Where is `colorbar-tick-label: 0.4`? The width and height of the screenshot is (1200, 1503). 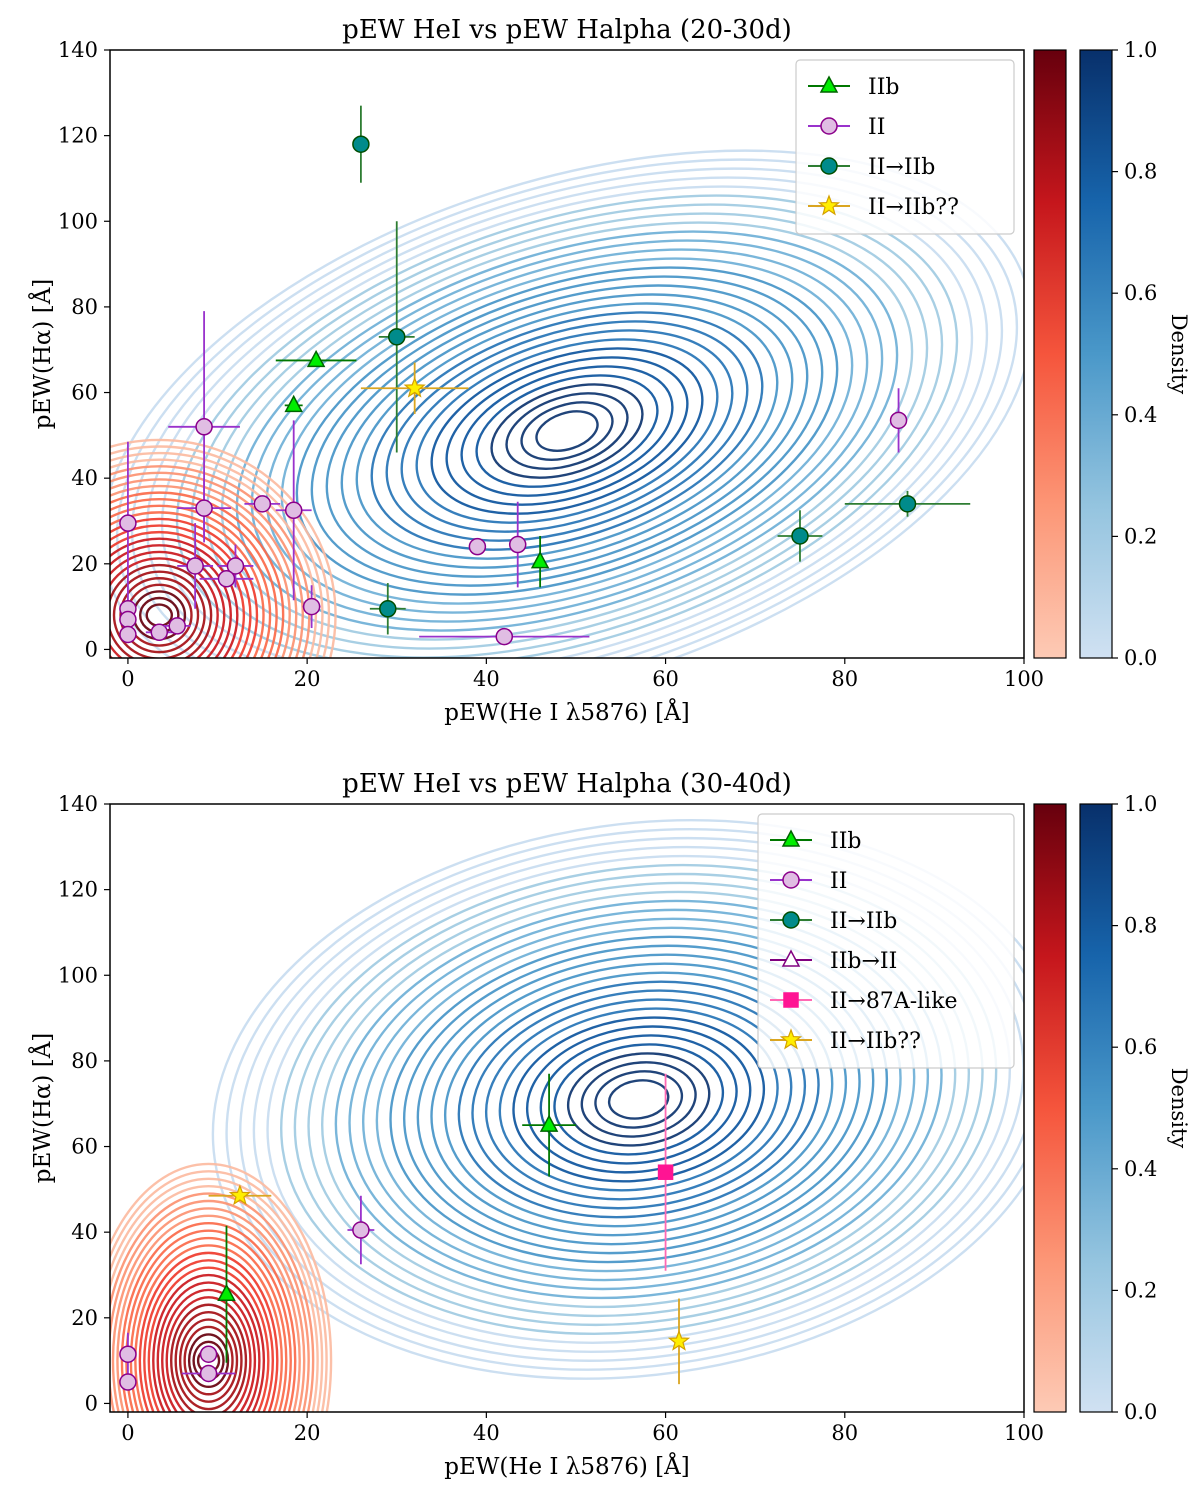 colorbar-tick-label: 0.4 is located at coordinates (1140, 415).